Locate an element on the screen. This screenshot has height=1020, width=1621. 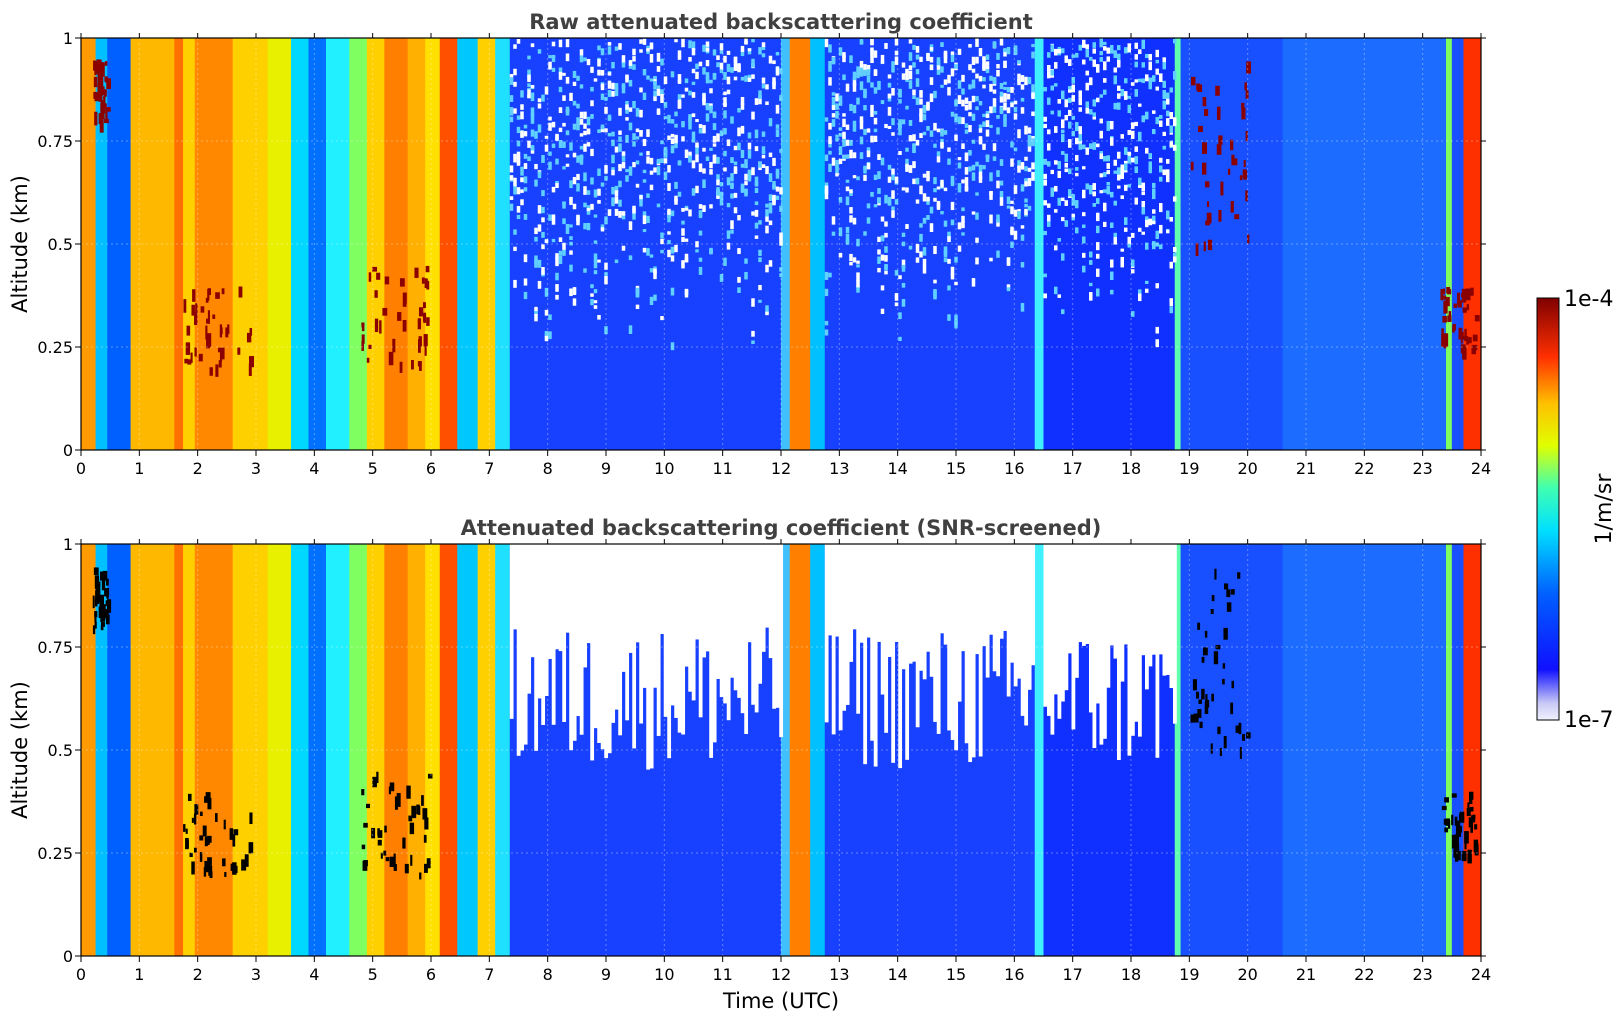
colorbar-gradient is located at coordinates (1548, 509).